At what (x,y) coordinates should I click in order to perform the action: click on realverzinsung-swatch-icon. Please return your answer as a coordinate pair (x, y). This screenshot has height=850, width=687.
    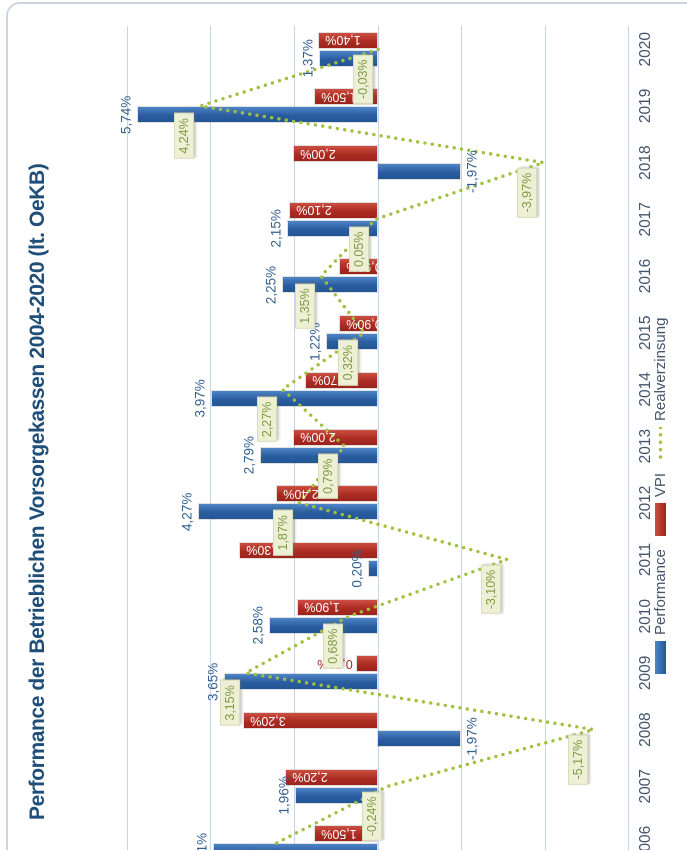
    Looking at the image, I should click on (660, 442).